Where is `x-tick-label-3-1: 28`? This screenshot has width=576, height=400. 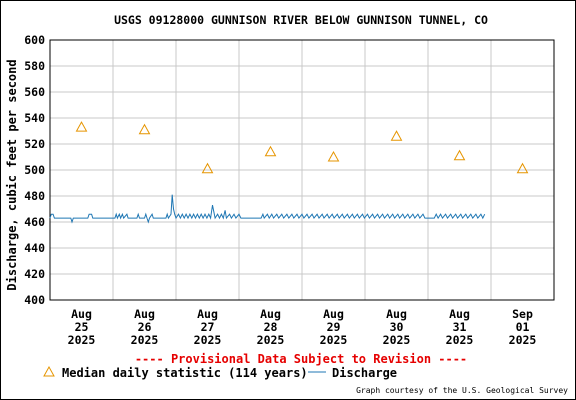
x-tick-label-3-1: 28 is located at coordinates (271, 327).